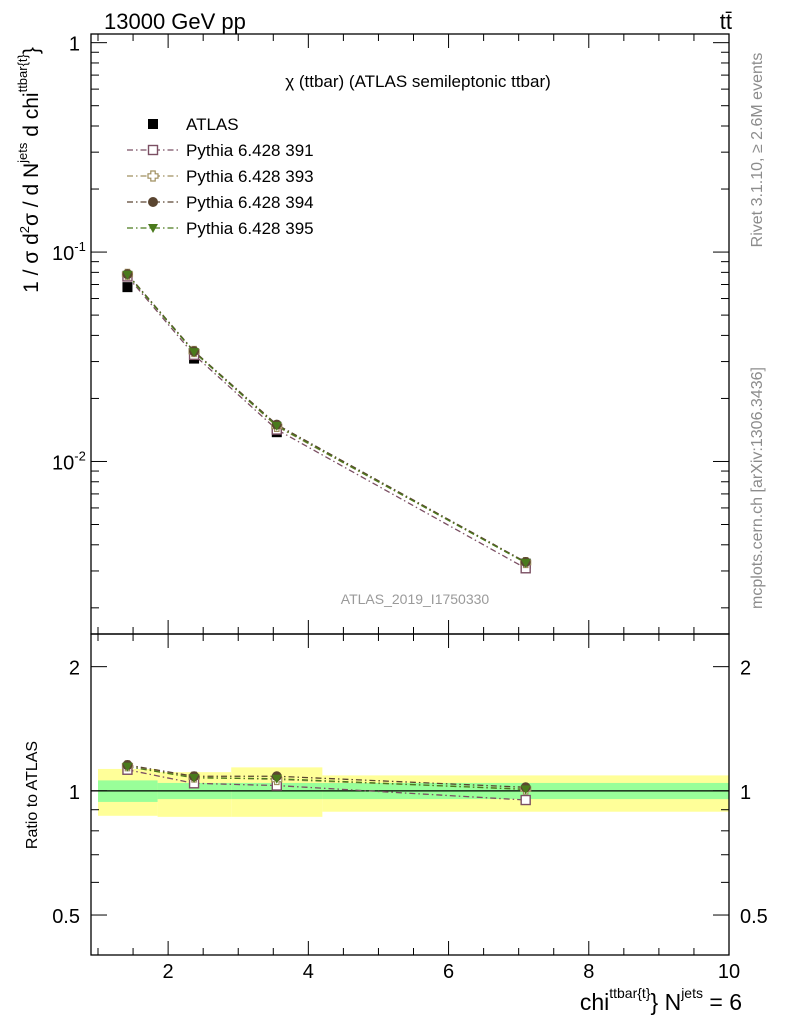 The width and height of the screenshot is (786, 1029). Describe the element at coordinates (250, 176) in the screenshot. I see `legend-label-2: Pythia 6.428 393` at that location.